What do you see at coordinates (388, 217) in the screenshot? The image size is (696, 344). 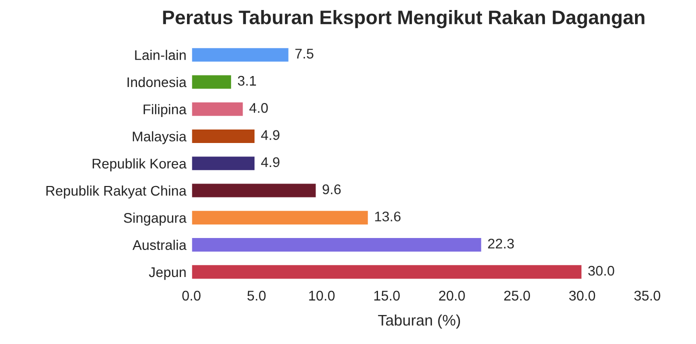 I see `data-label: 13.6` at bounding box center [388, 217].